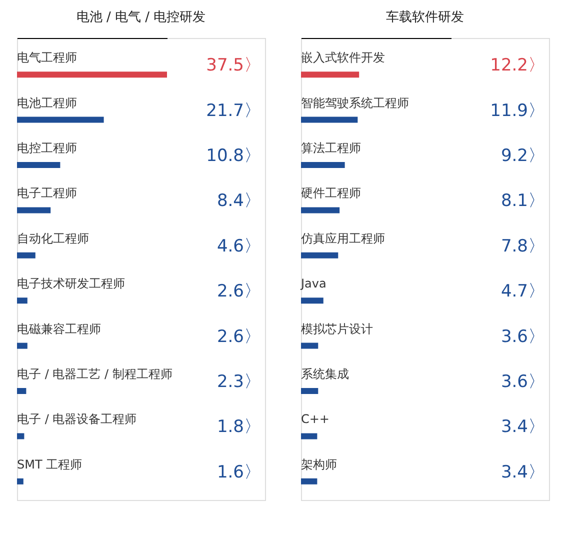  I want to click on chart-title: 电池 / 电气 / 电控研发, so click(141, 17).